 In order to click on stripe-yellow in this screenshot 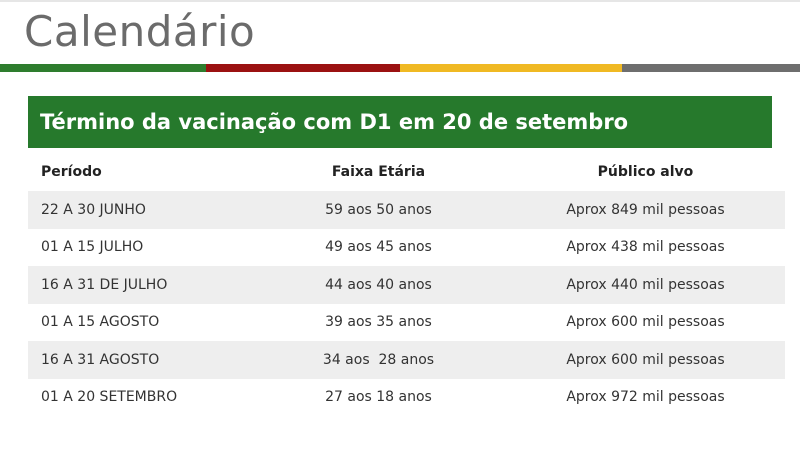, I will do `click(511, 68)`.